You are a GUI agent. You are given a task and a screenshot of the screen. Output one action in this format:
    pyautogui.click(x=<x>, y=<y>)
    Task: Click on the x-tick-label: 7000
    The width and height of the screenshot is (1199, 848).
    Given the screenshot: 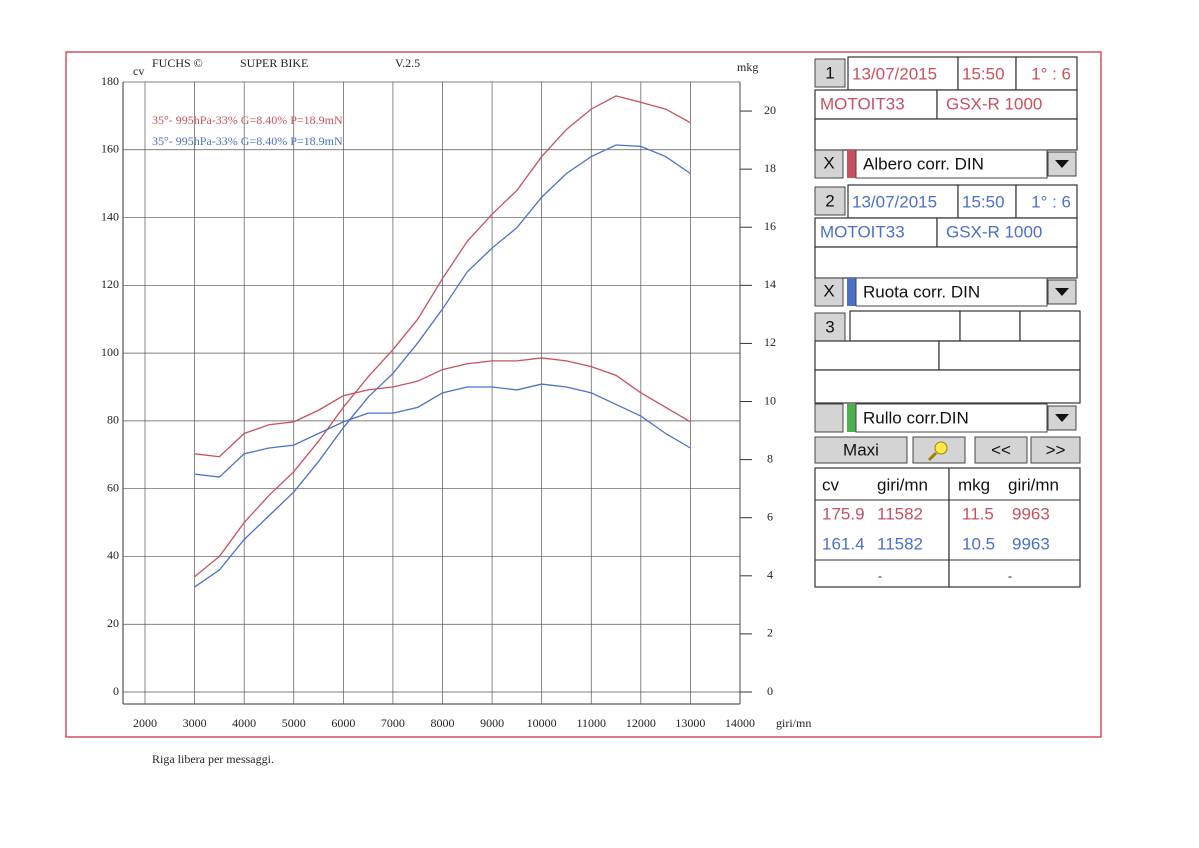 What is the action you would take?
    pyautogui.click(x=393, y=723)
    